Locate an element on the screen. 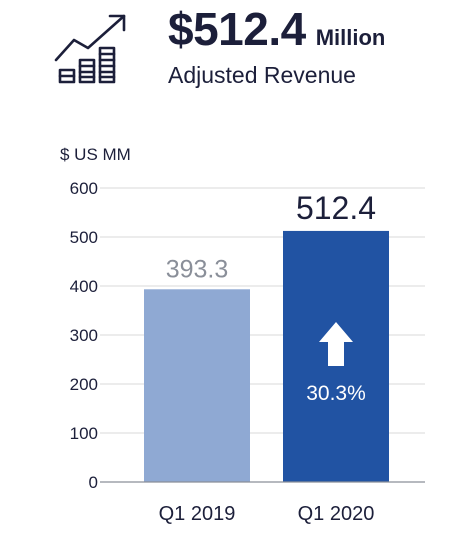 Image resolution: width=460 pixels, height=536 pixels. y-tick-label: 0 is located at coordinates (93, 482).